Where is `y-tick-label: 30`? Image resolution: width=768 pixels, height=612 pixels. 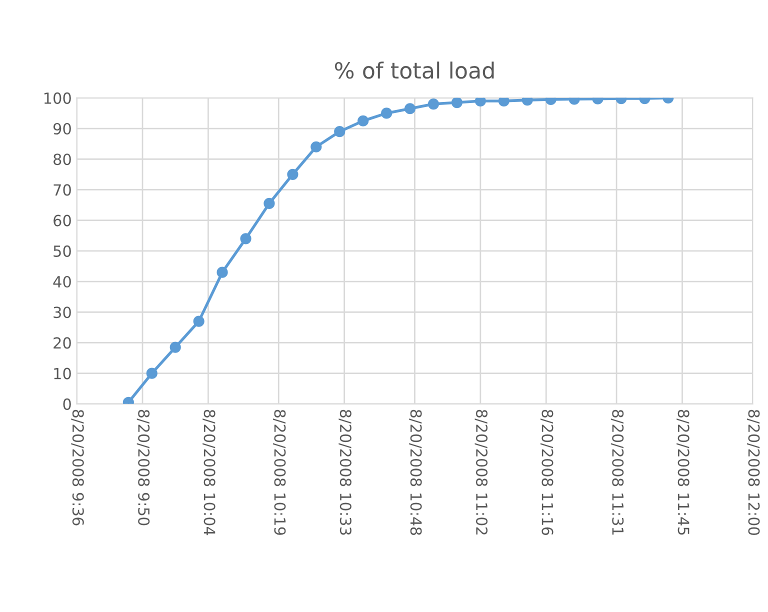 y-tick-label: 30 is located at coordinates (62, 312).